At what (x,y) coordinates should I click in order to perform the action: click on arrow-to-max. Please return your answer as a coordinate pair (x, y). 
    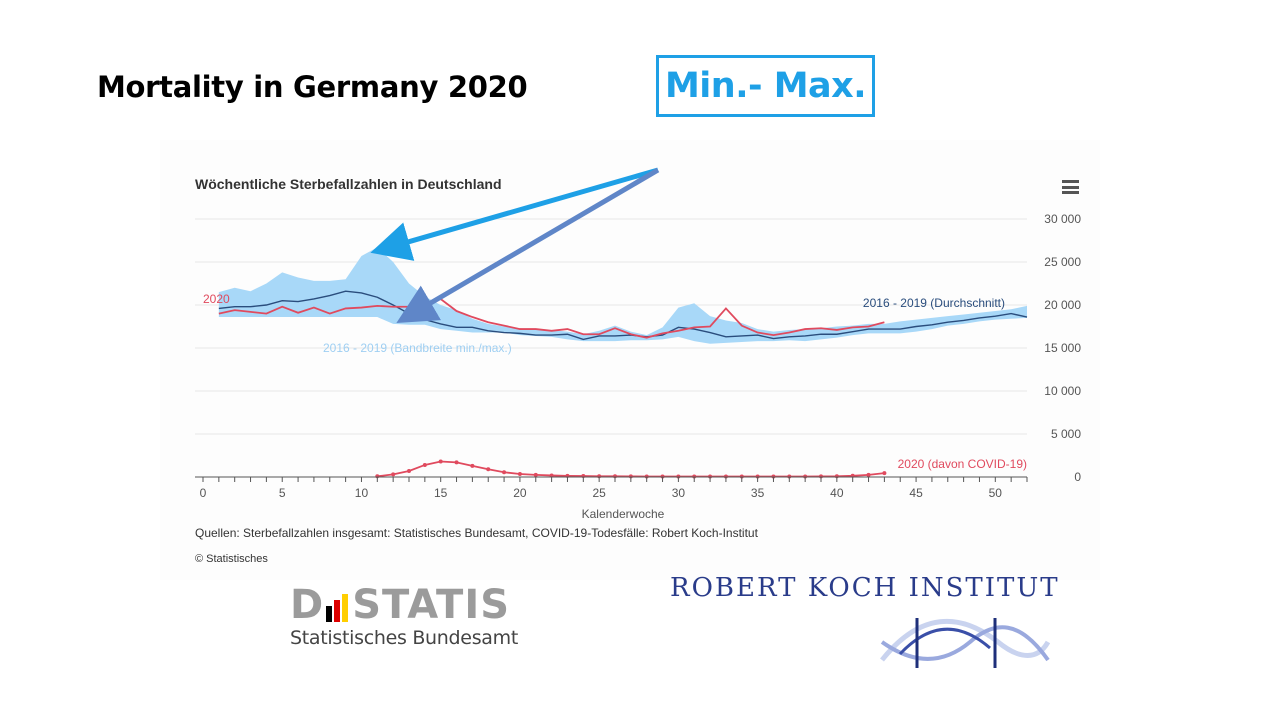
    Looking at the image, I should click on (514, 214).